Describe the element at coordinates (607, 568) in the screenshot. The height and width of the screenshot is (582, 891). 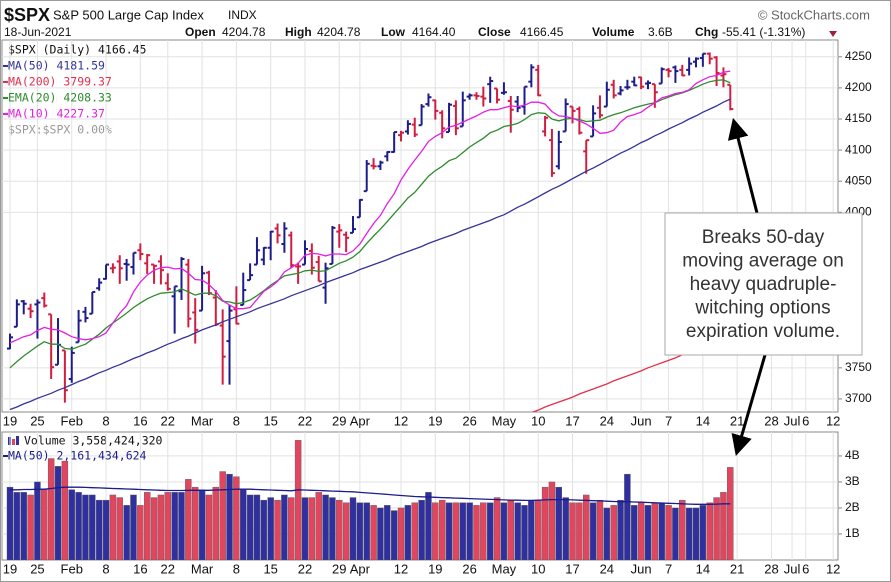
I see `x-tick-label: 24` at that location.